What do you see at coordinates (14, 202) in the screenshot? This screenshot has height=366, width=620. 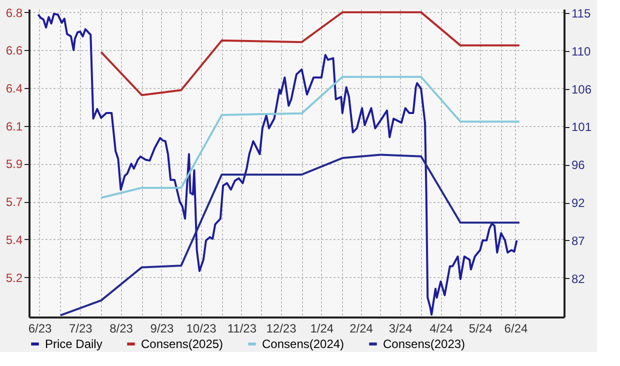 I see `y-tick-label: 5.7` at bounding box center [14, 202].